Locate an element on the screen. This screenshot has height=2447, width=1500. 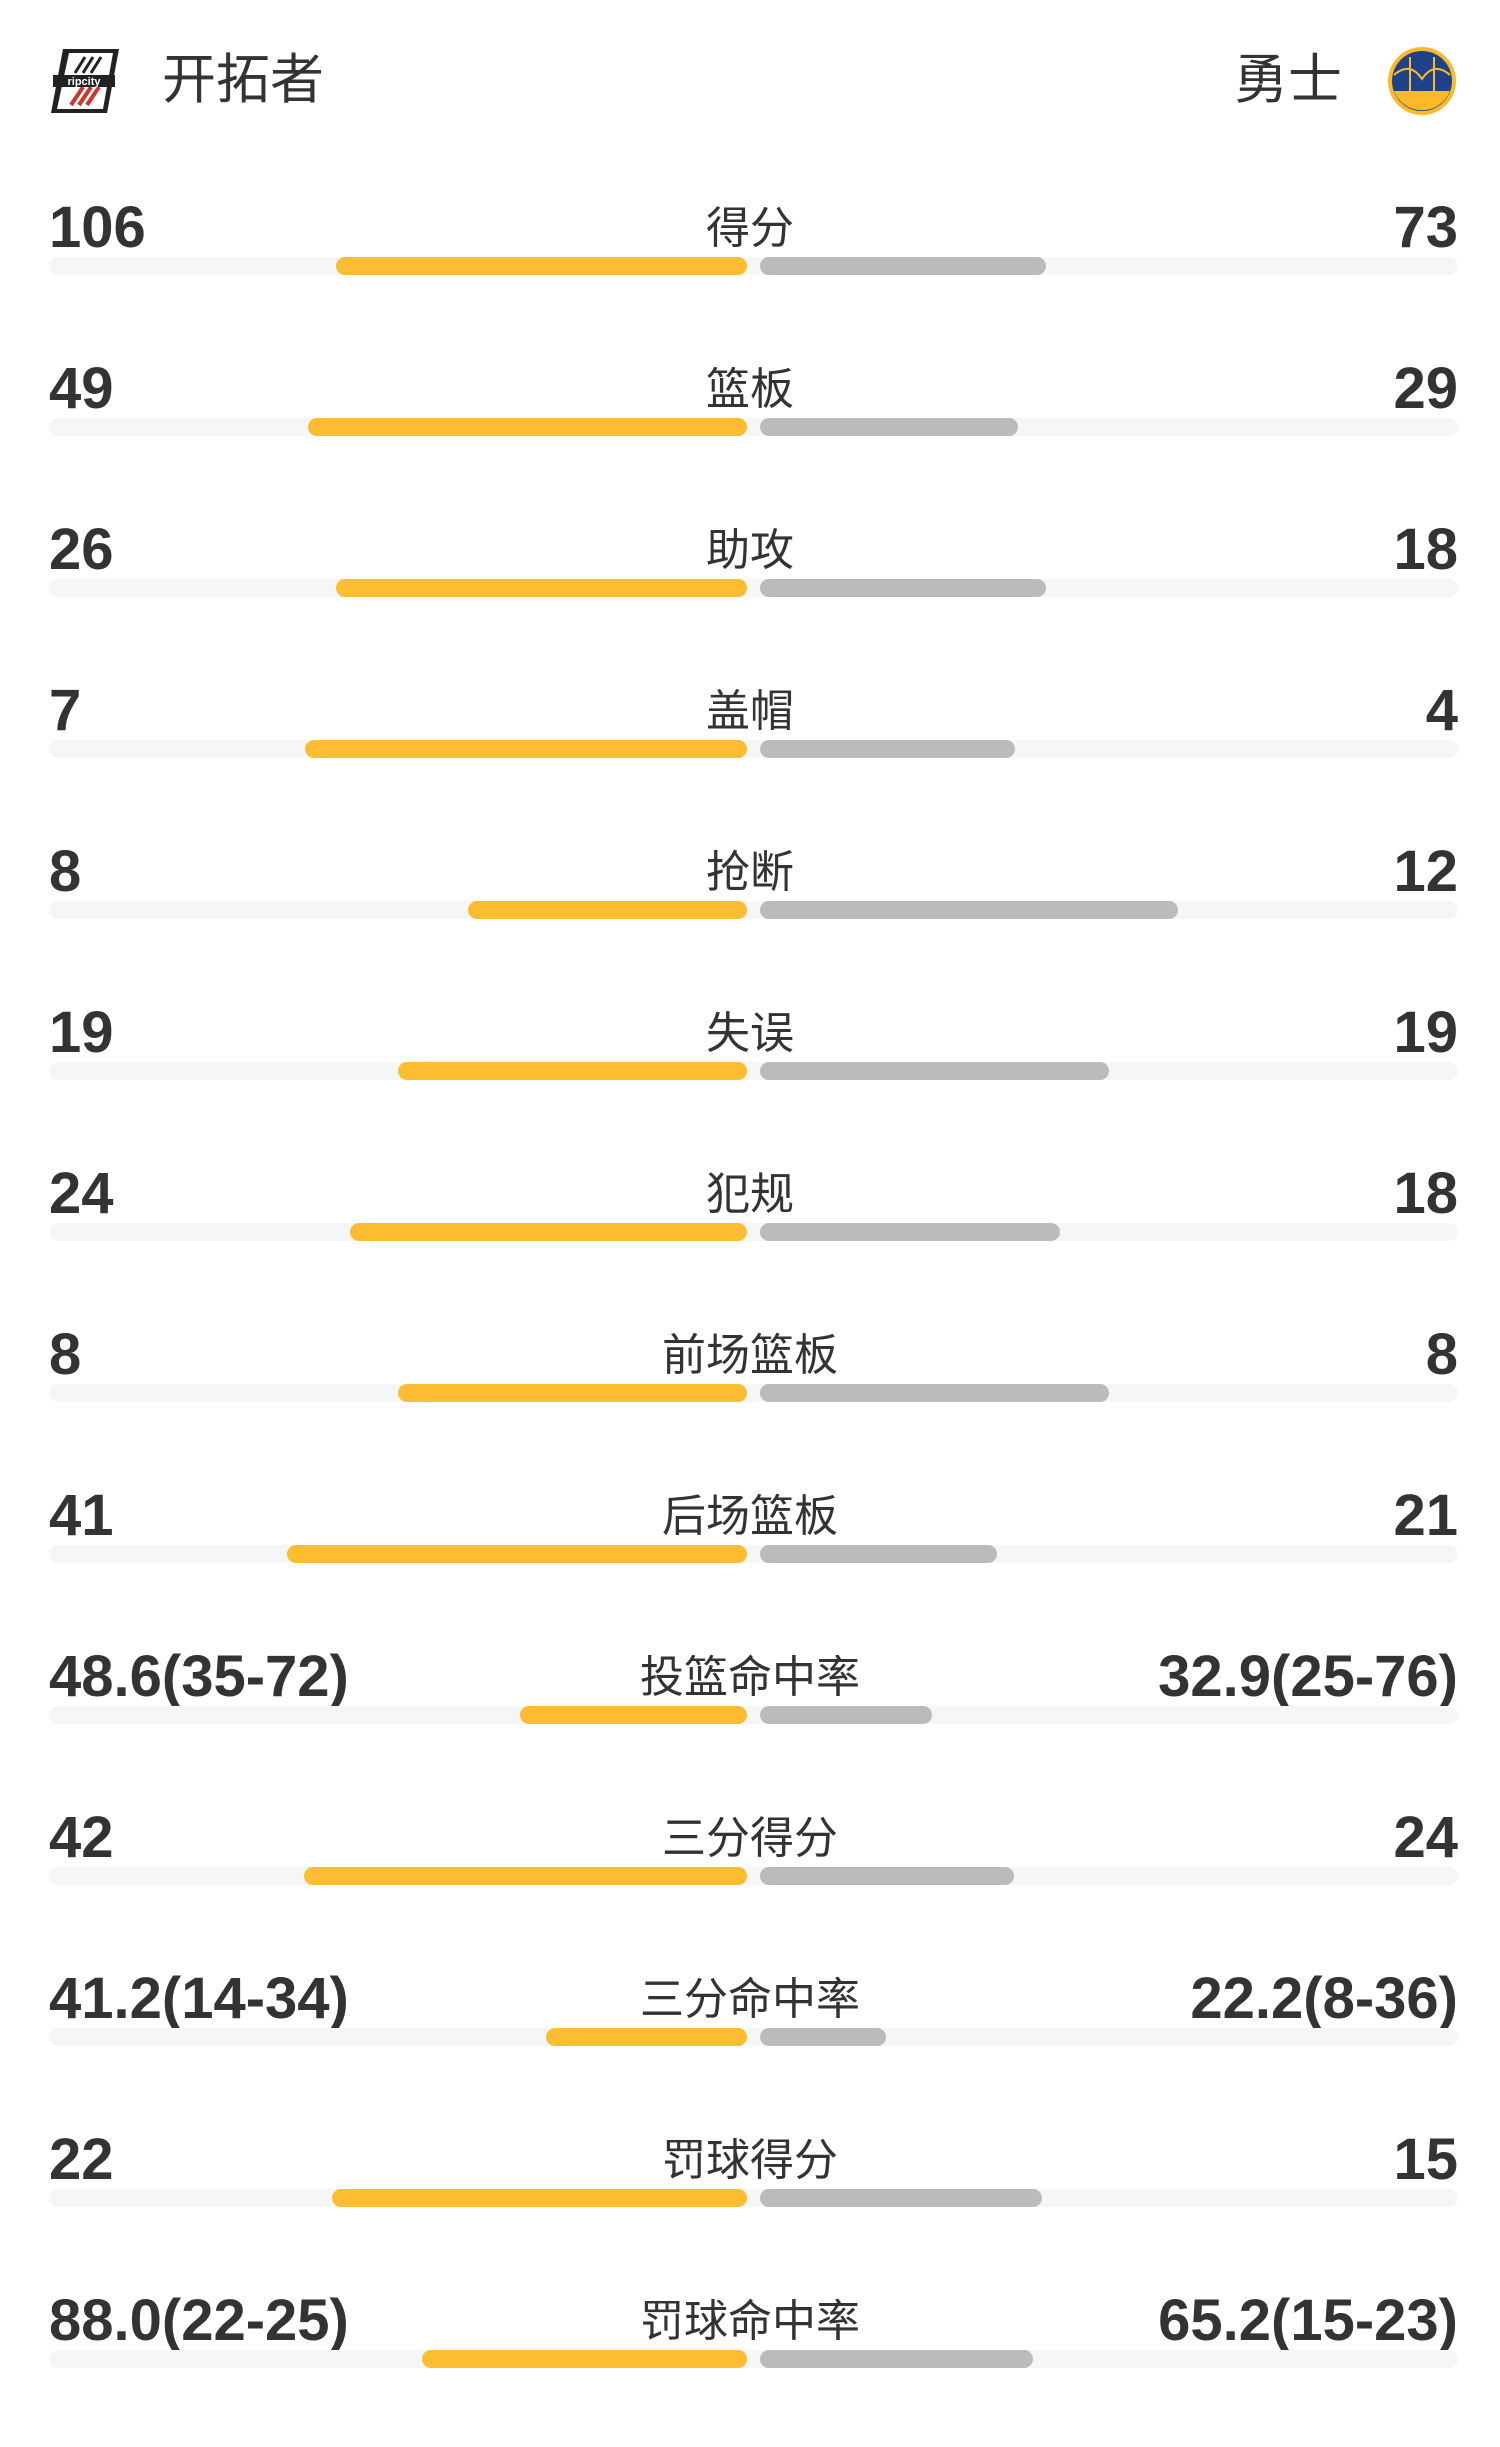
home-stat-value: 49 is located at coordinates (81, 388).